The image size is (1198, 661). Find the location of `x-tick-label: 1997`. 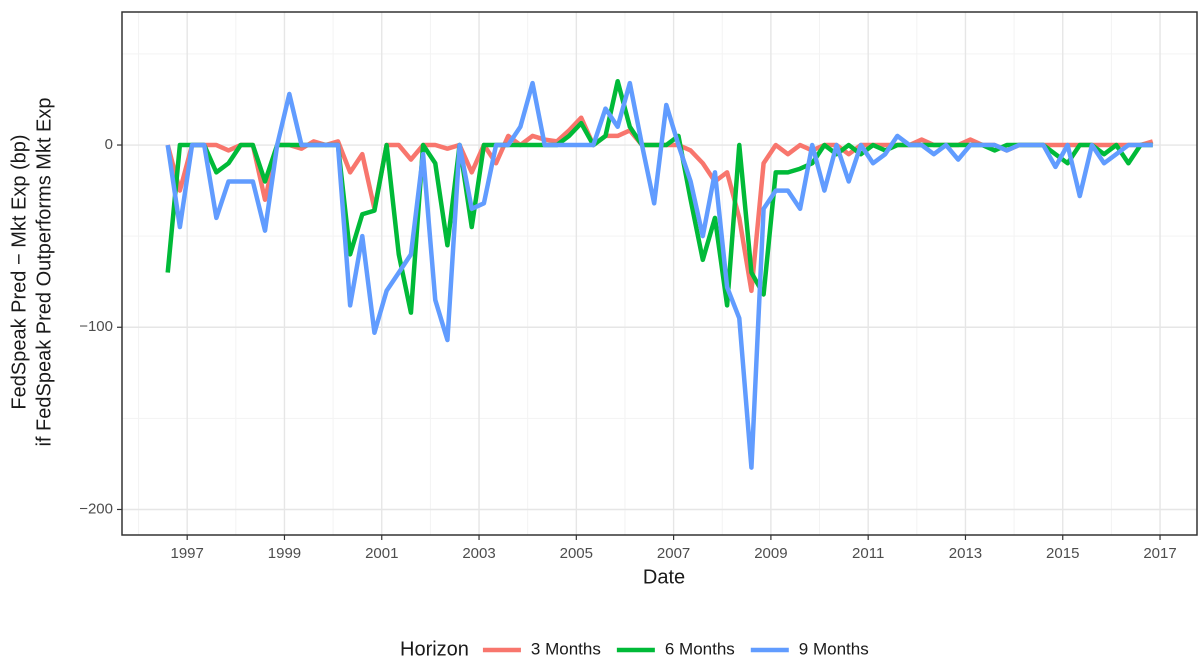

x-tick-label: 1997 is located at coordinates (186, 553).